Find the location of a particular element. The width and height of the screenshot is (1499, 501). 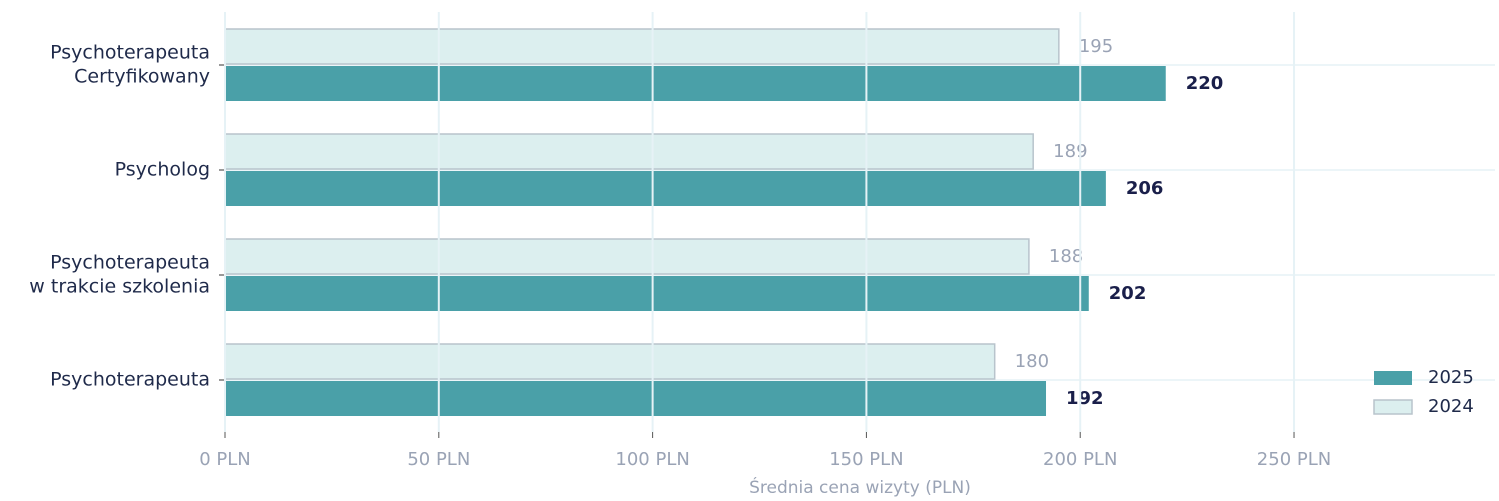

value-label: 180 is located at coordinates (1032, 361).